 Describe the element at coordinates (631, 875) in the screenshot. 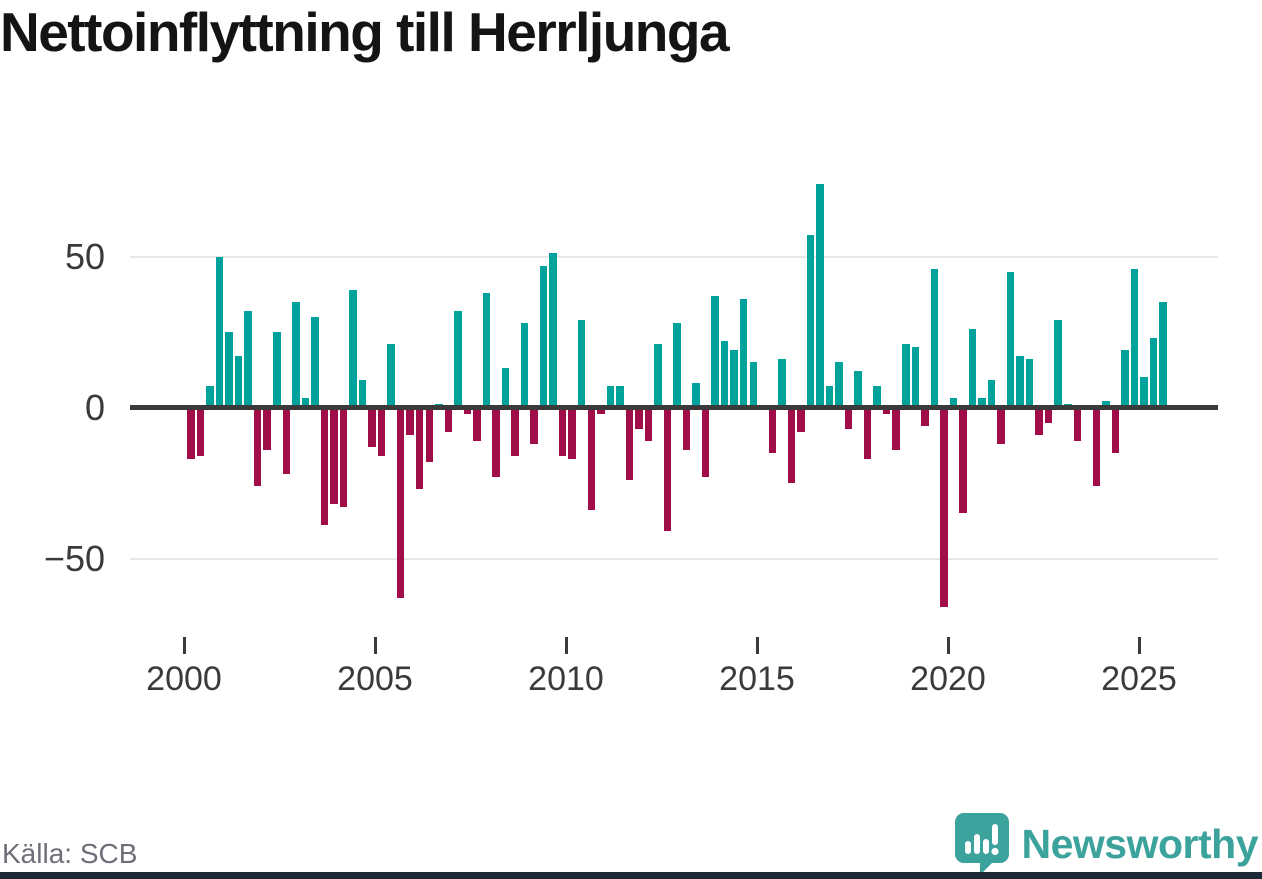

I see `footer-bar` at that location.